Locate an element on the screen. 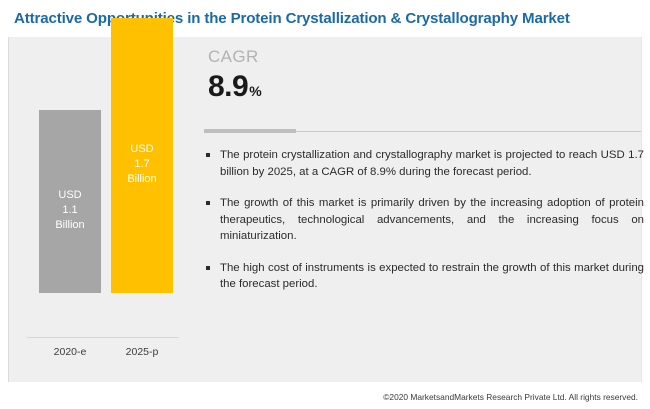 The width and height of the screenshot is (650, 409). cagr-value: 8.9 is located at coordinates (228, 86).